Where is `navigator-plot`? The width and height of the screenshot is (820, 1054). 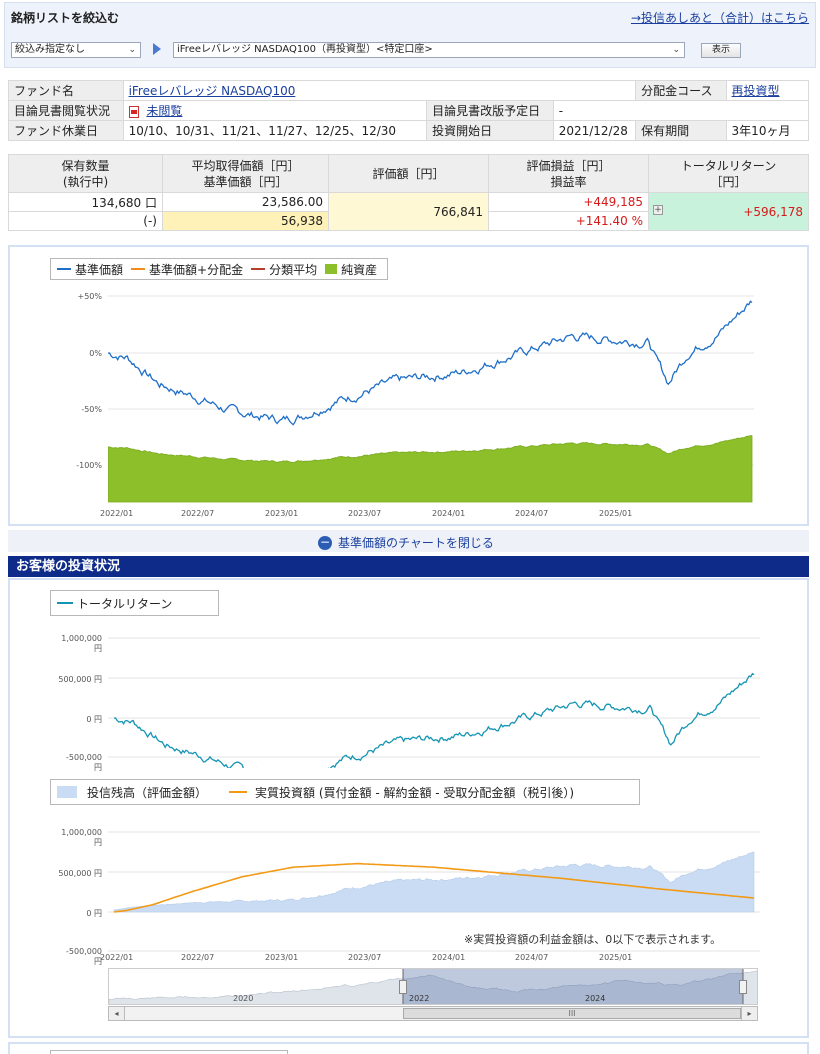
navigator-plot is located at coordinates (433, 987).